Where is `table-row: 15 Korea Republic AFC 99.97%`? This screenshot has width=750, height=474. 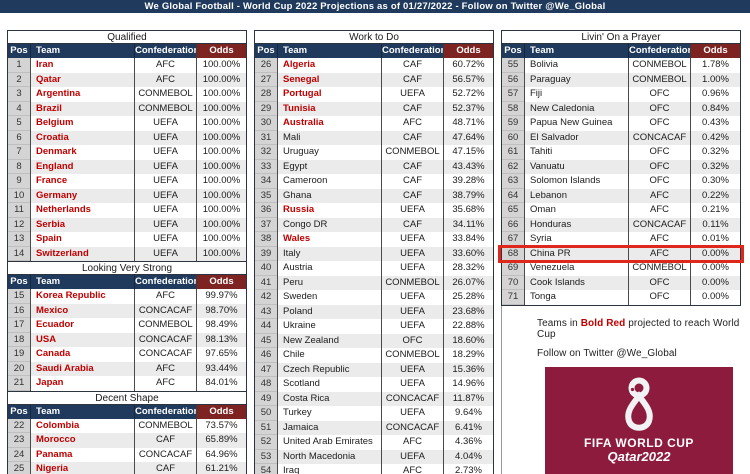
table-row: 15 Korea Republic AFC 99.97% is located at coordinates (127, 296).